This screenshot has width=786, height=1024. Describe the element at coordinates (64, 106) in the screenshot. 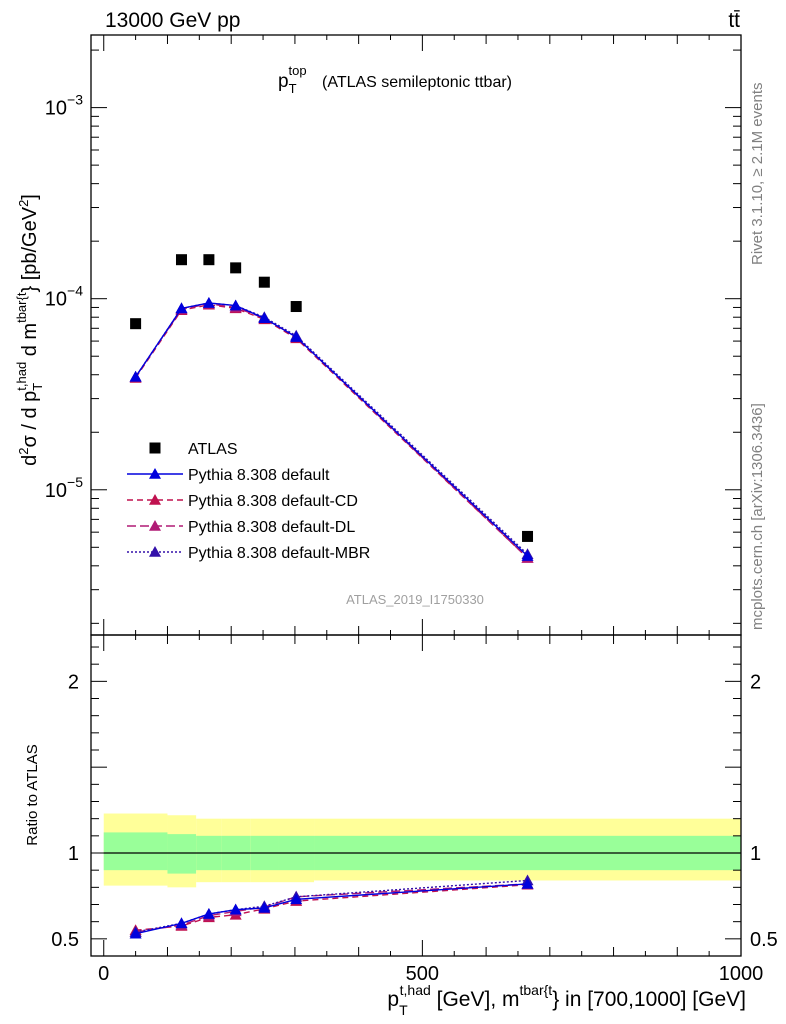

I see `y-tick-label: 10⁻³` at that location.